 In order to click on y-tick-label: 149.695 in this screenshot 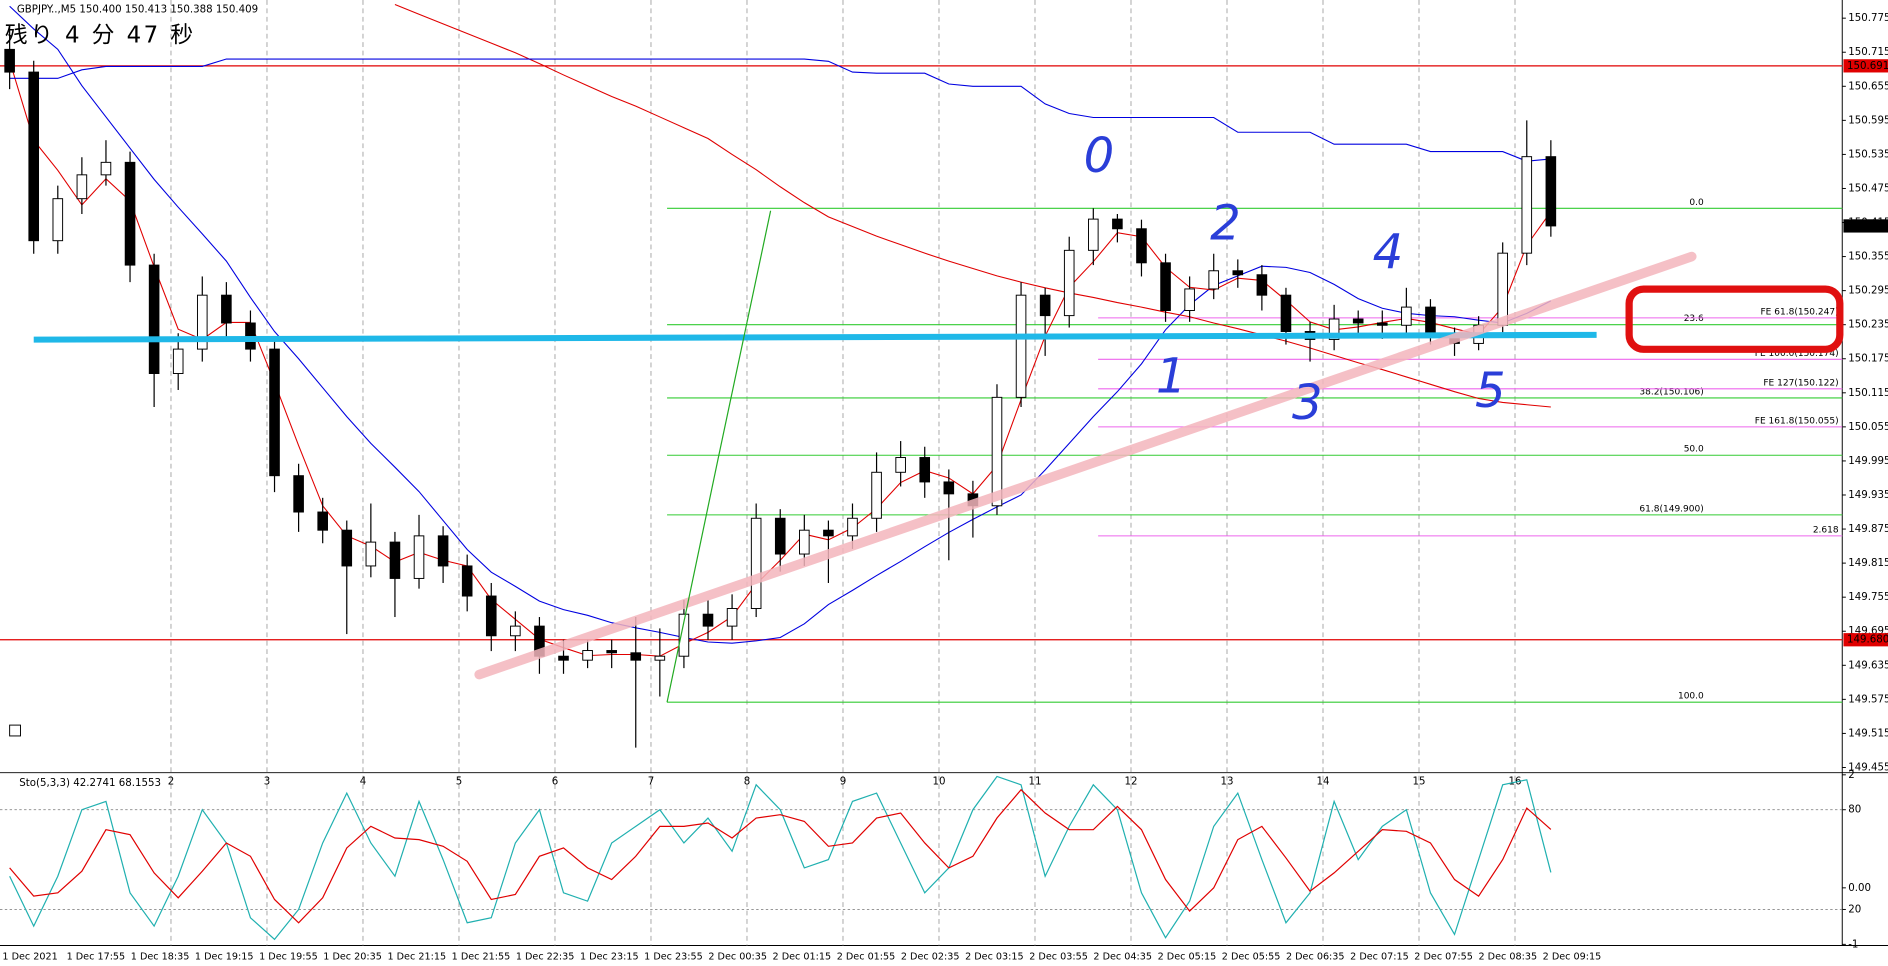, I will do `click(1868, 631)`.